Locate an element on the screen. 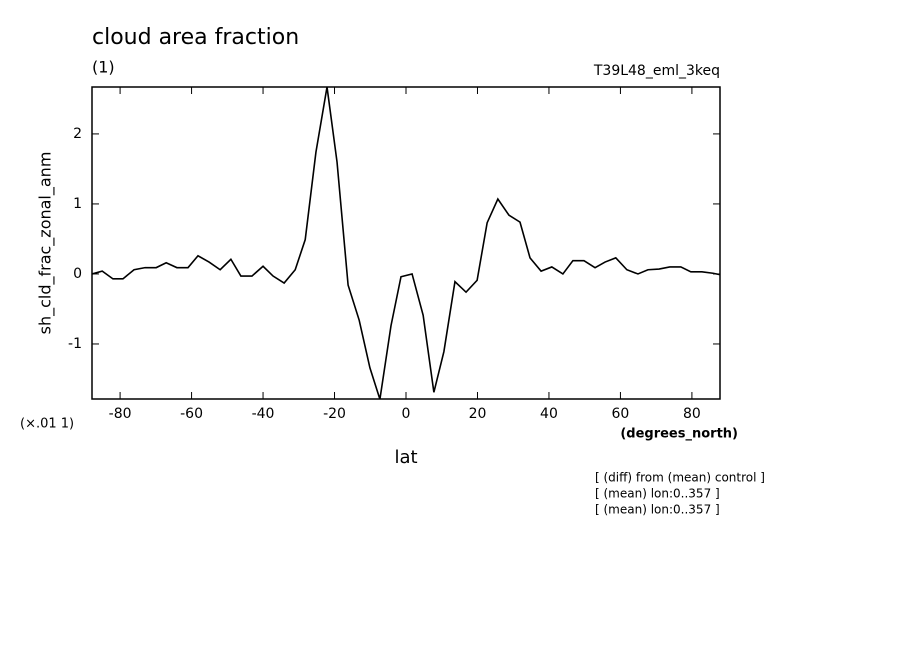  x-tick-label: -40 is located at coordinates (263, 414).